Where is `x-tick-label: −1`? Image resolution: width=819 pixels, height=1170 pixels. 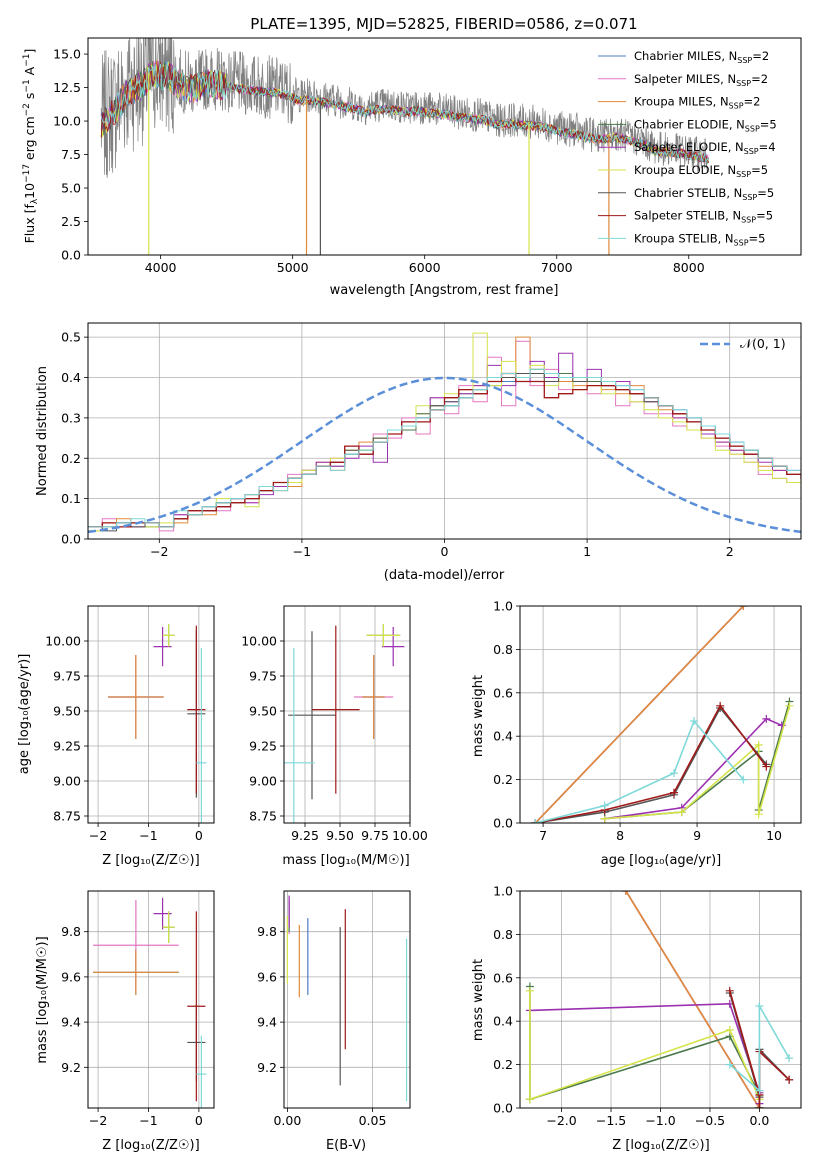
x-tick-label: −1 is located at coordinates (148, 1120).